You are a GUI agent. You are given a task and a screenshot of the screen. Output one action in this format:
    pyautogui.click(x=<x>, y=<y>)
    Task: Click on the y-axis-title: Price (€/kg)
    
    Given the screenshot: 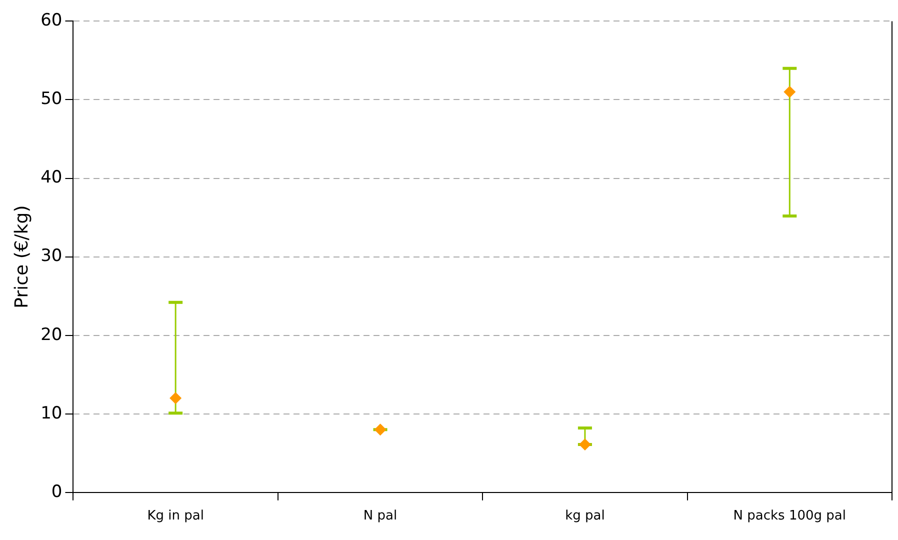 What is the action you would take?
    pyautogui.click(x=21, y=256)
    